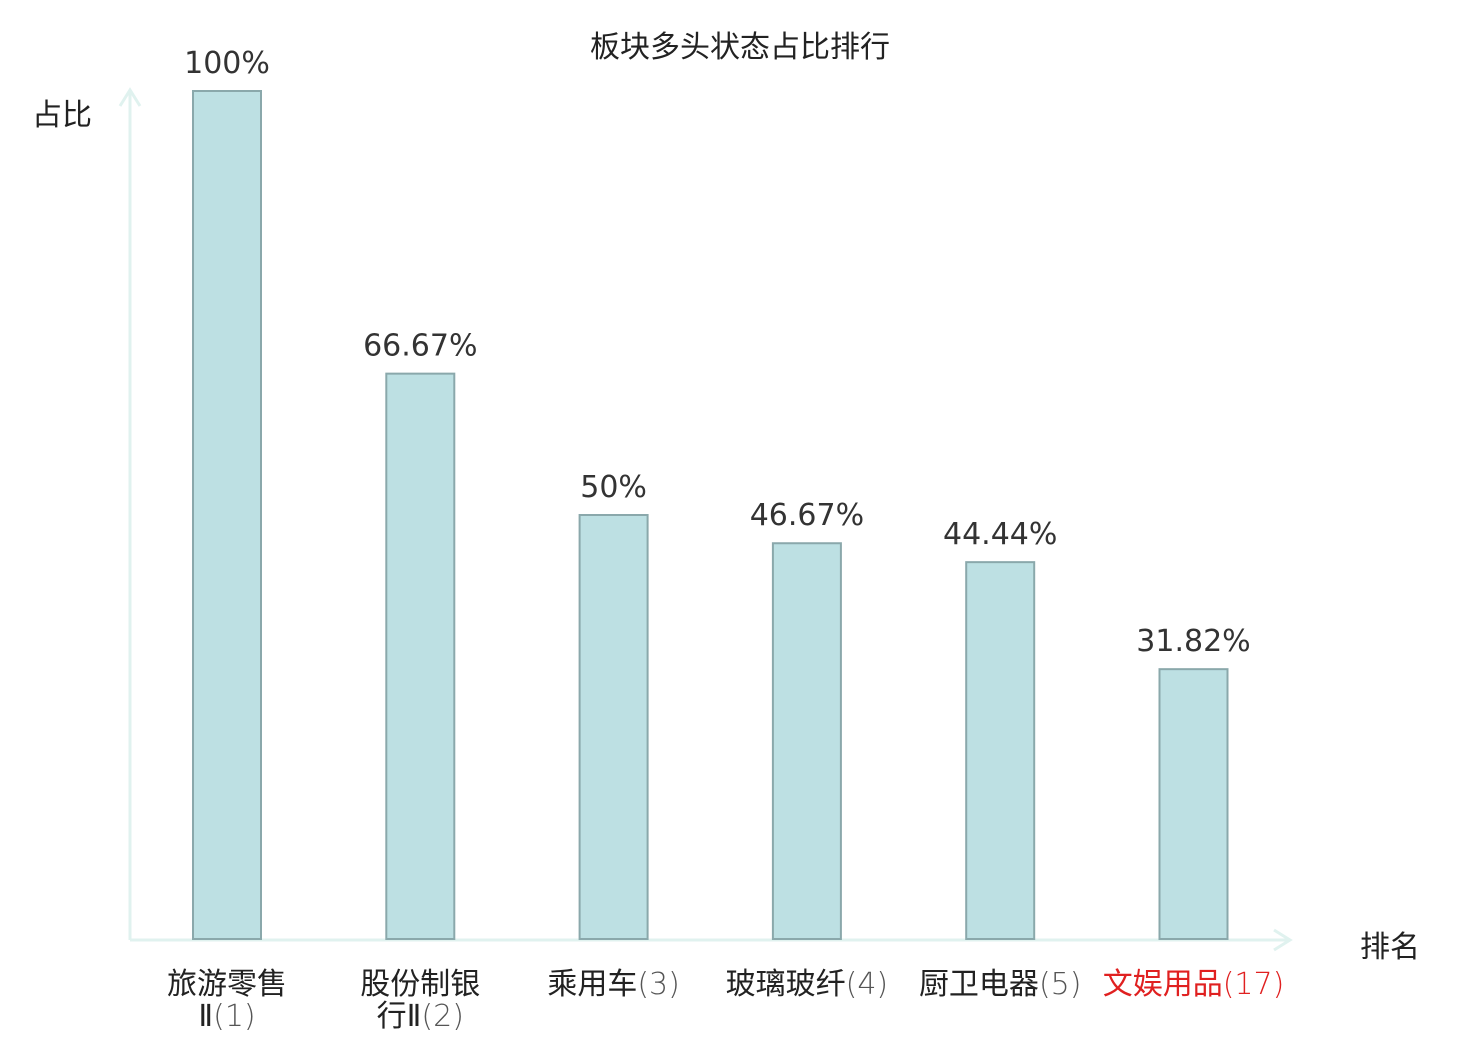  Describe the element at coordinates (613, 487) in the screenshot. I see `data-label: 50%` at that location.